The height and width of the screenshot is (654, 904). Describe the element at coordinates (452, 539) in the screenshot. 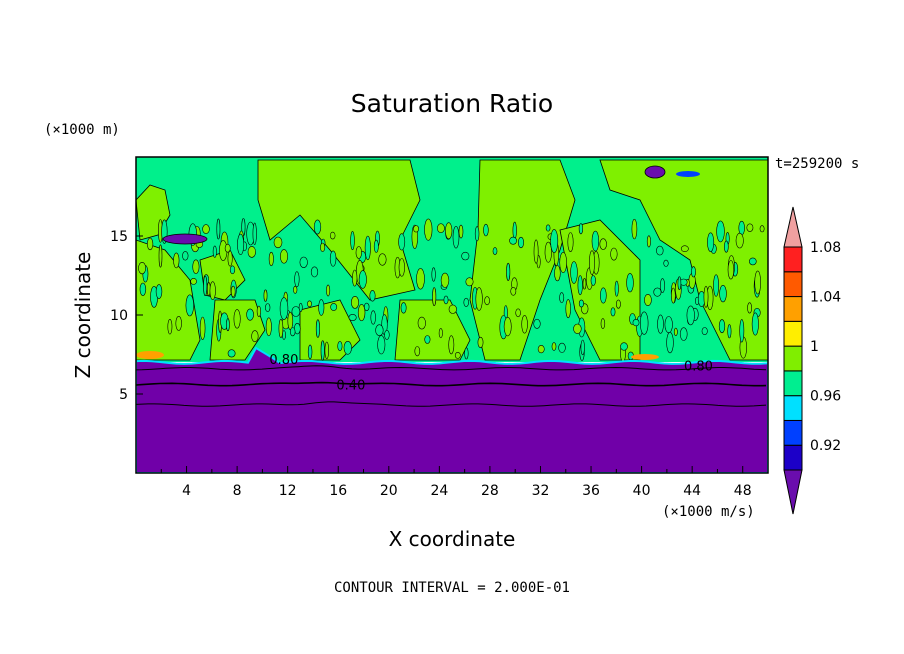

I see `x-axis-label: X coordinate` at that location.